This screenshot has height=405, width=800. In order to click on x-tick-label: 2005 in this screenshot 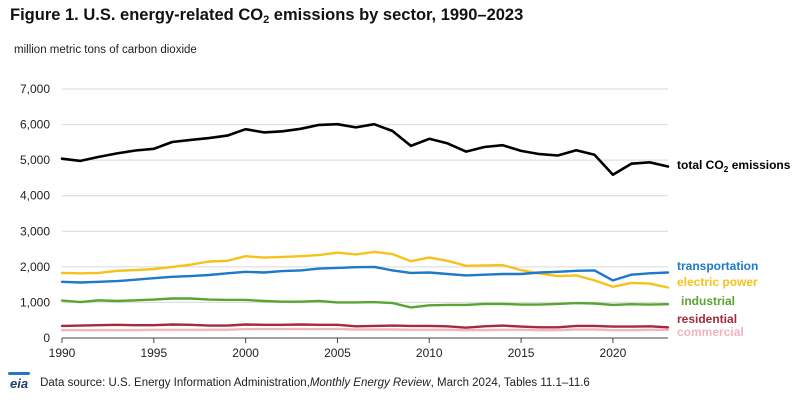, I will do `click(337, 353)`.